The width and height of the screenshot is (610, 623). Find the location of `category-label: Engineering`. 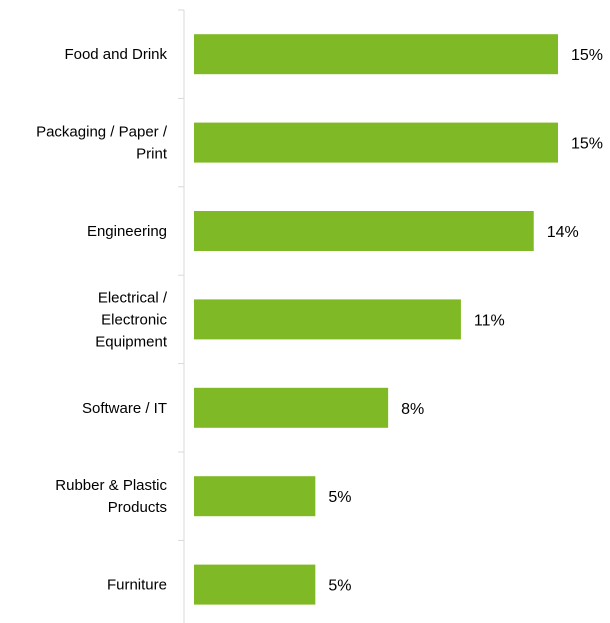

category-label: Engineering is located at coordinates (127, 231).